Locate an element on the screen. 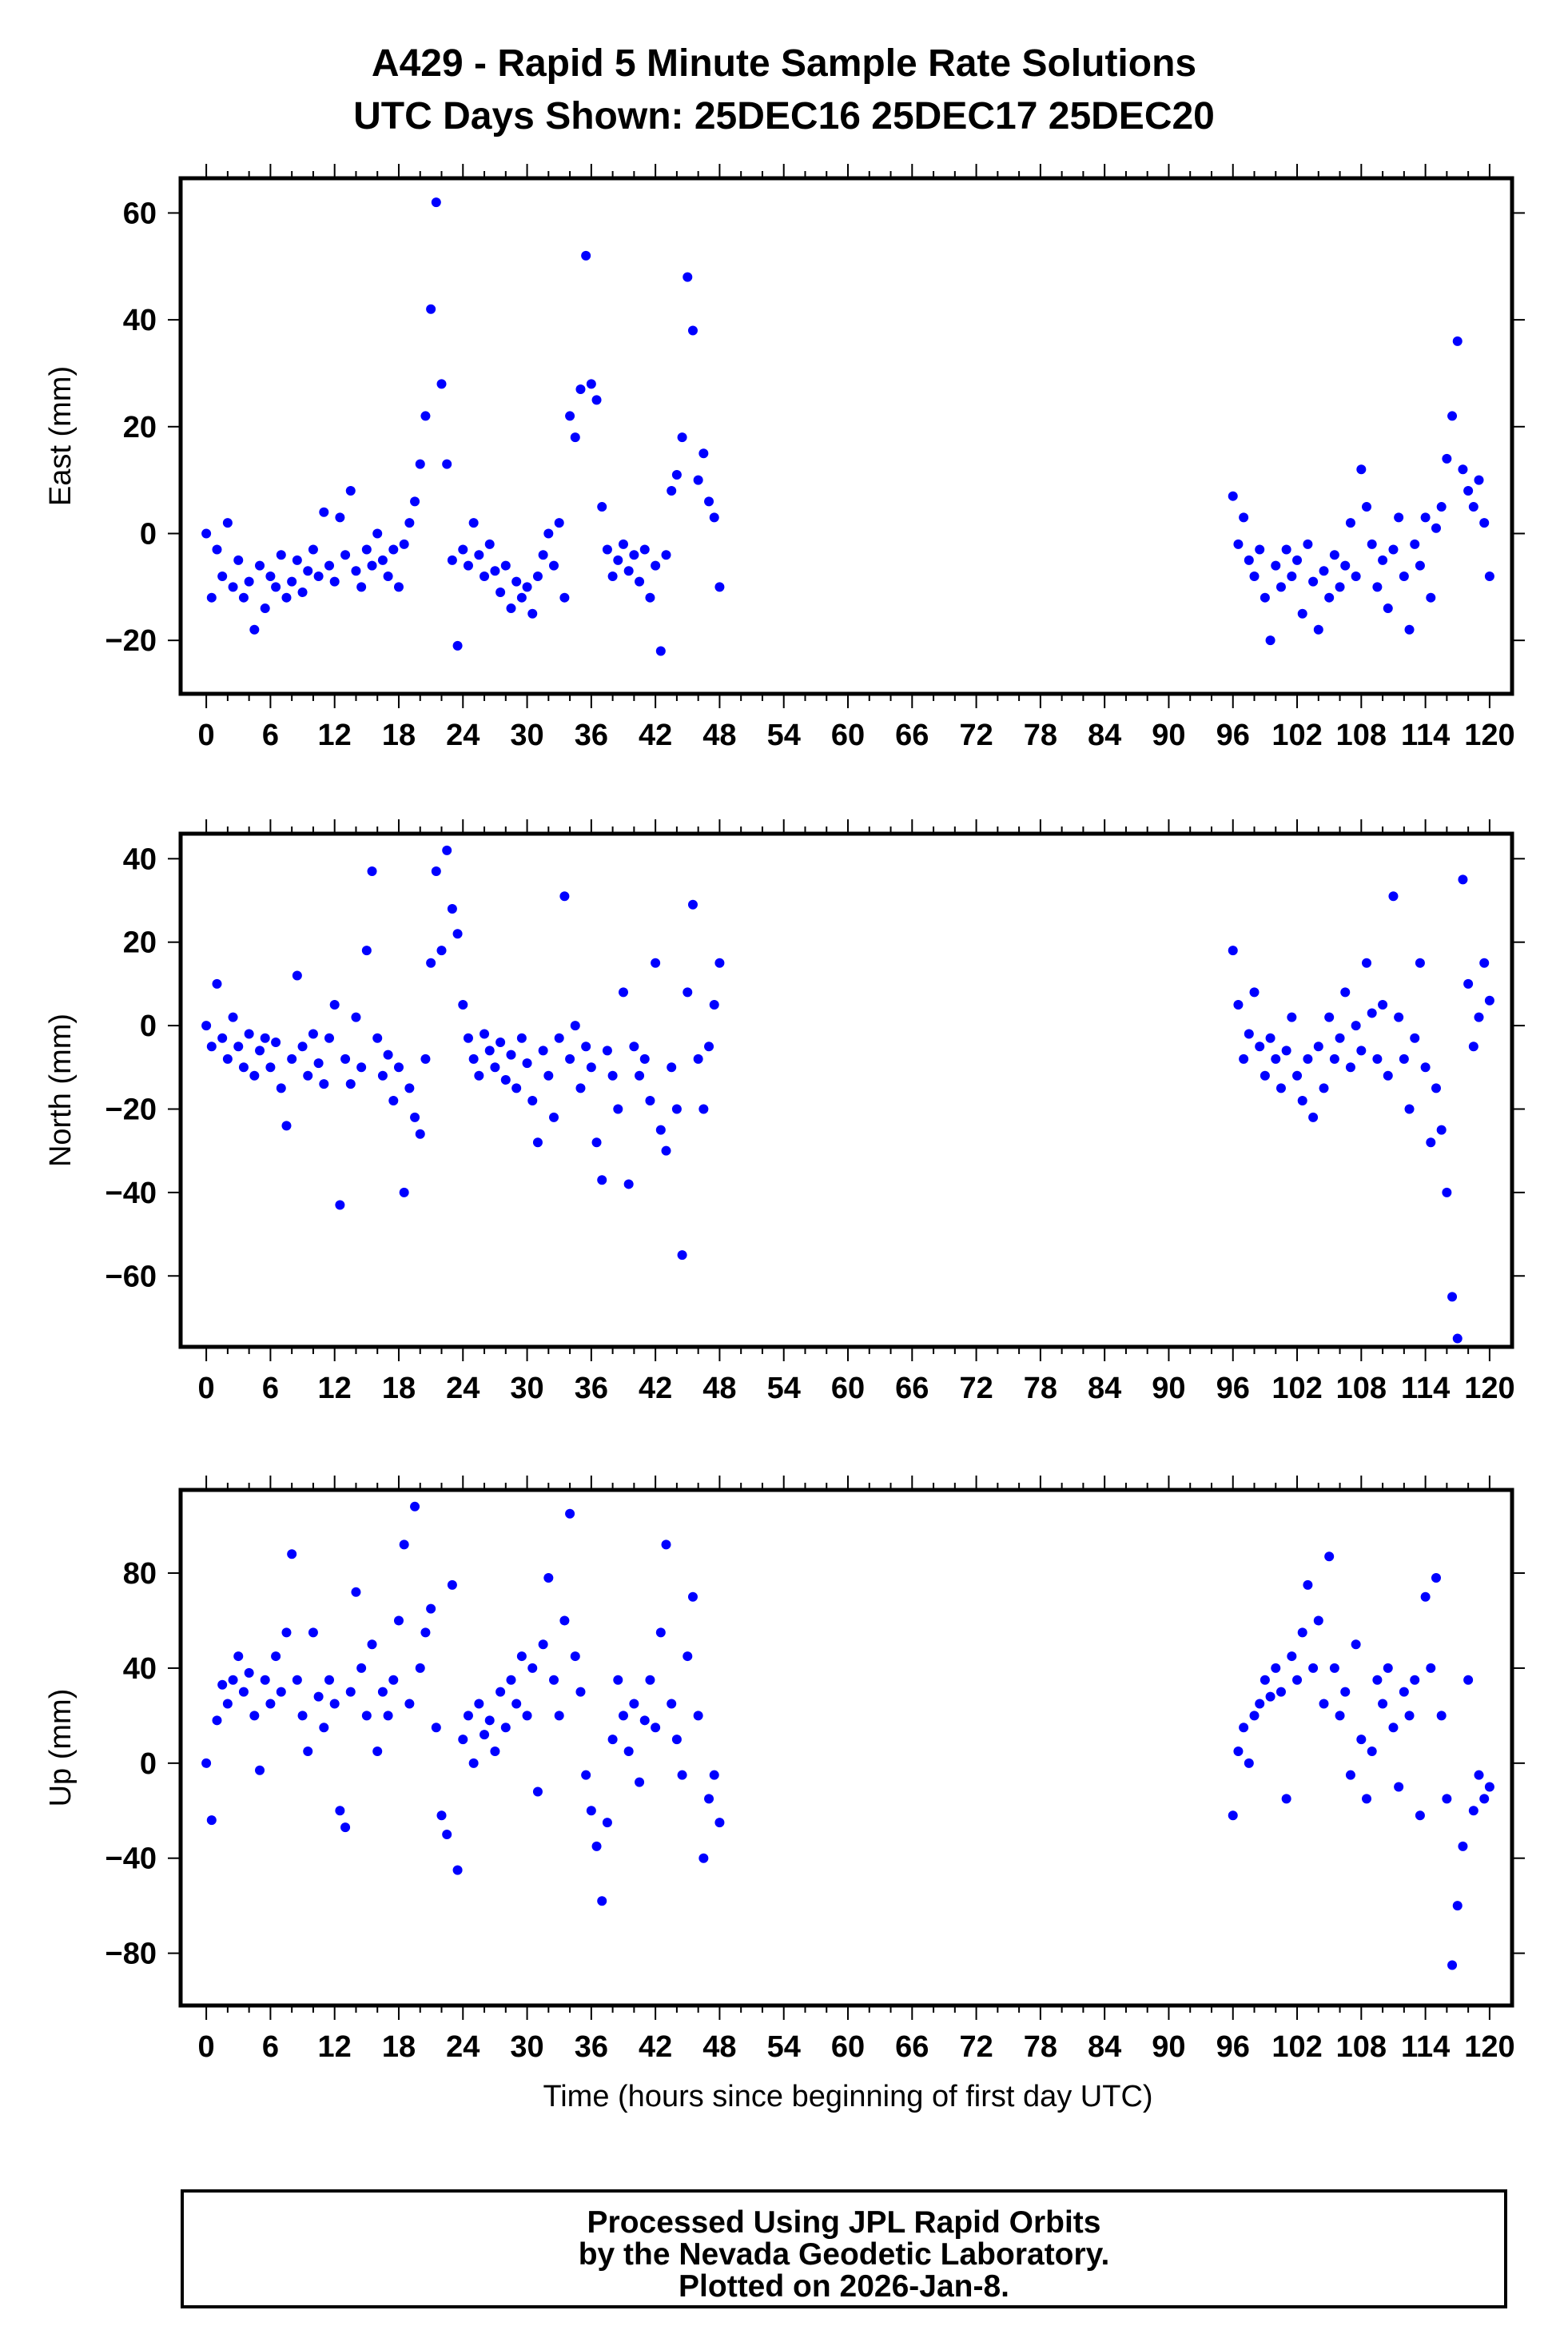  x-tick-label: 78 is located at coordinates (1040, 736).